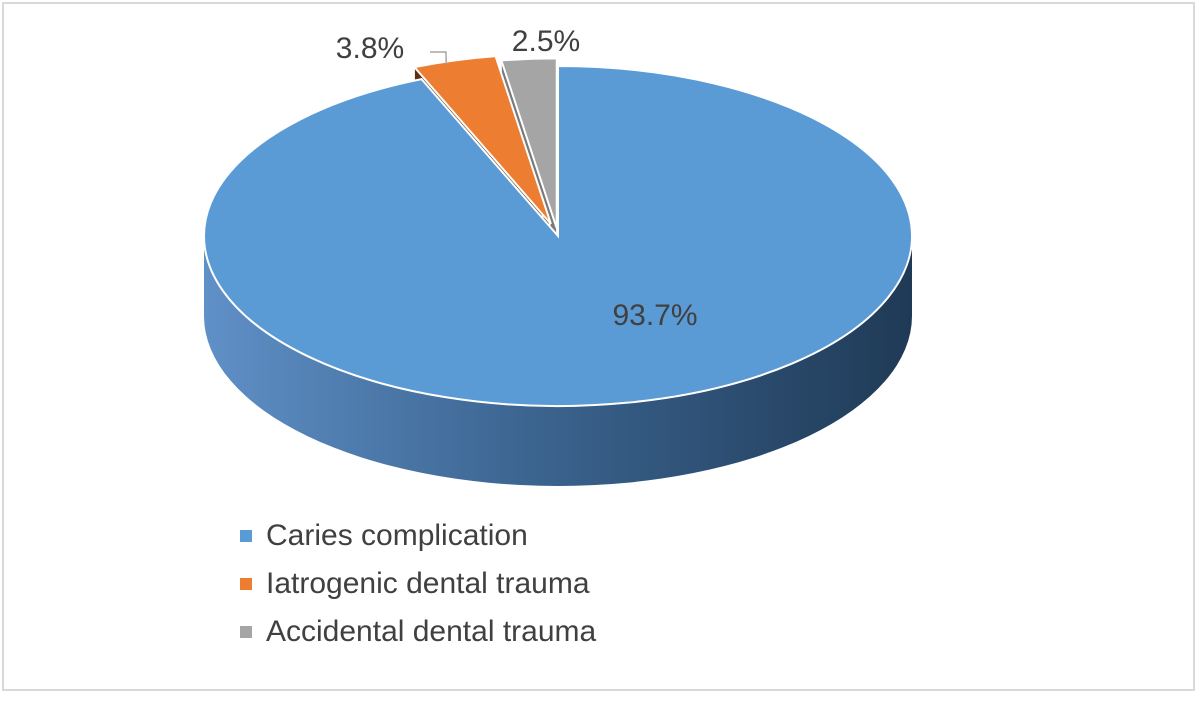  I want to click on legend-label-iatrogenic: Iatrogenic dental trauma, so click(428, 583).